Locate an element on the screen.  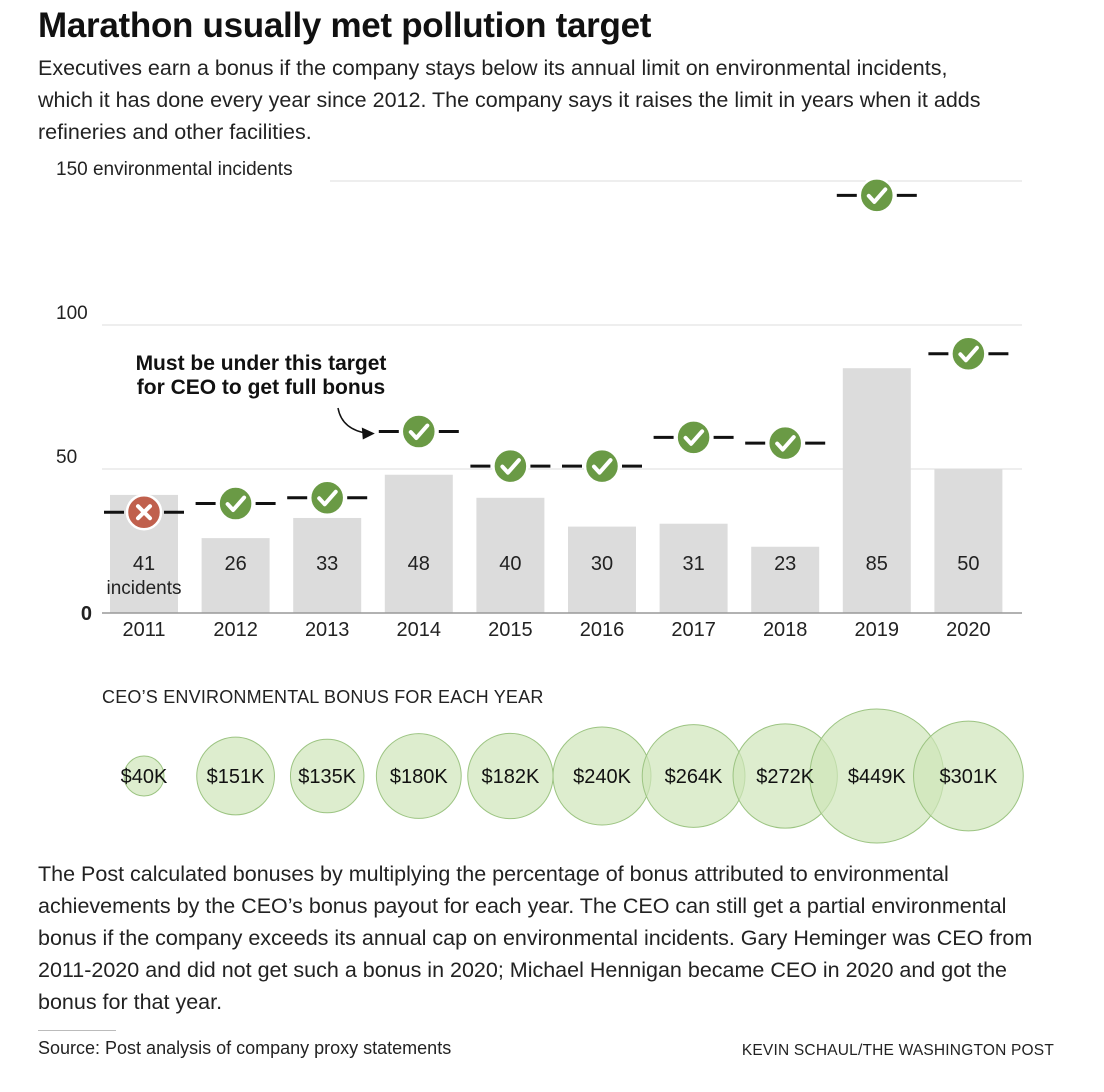
bar-2015 is located at coordinates (510, 555).